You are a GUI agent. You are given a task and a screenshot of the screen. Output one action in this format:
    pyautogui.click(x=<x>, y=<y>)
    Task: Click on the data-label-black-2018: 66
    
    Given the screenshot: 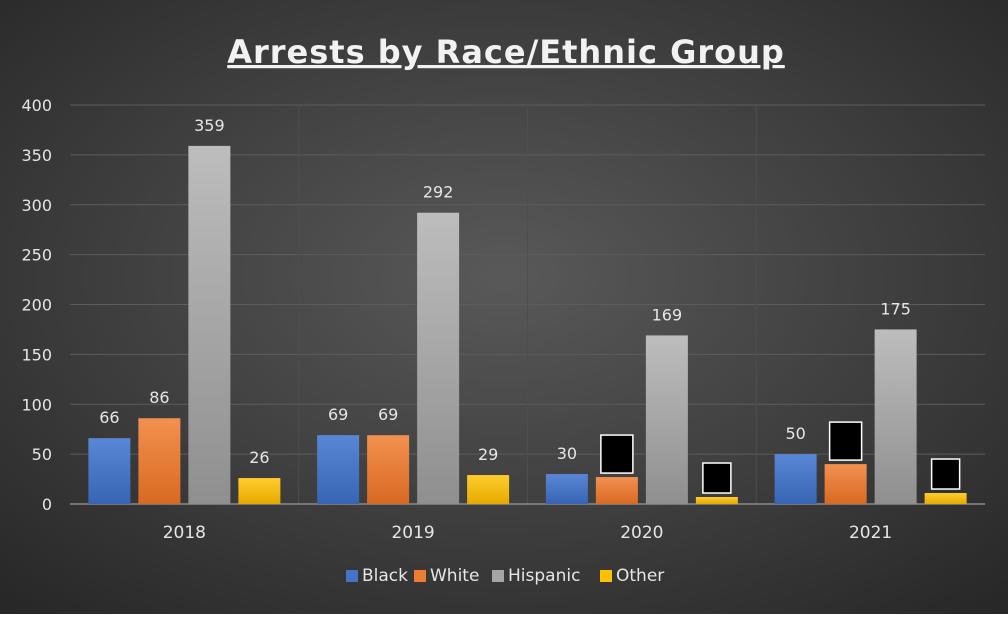 What is the action you would take?
    pyautogui.click(x=109, y=417)
    